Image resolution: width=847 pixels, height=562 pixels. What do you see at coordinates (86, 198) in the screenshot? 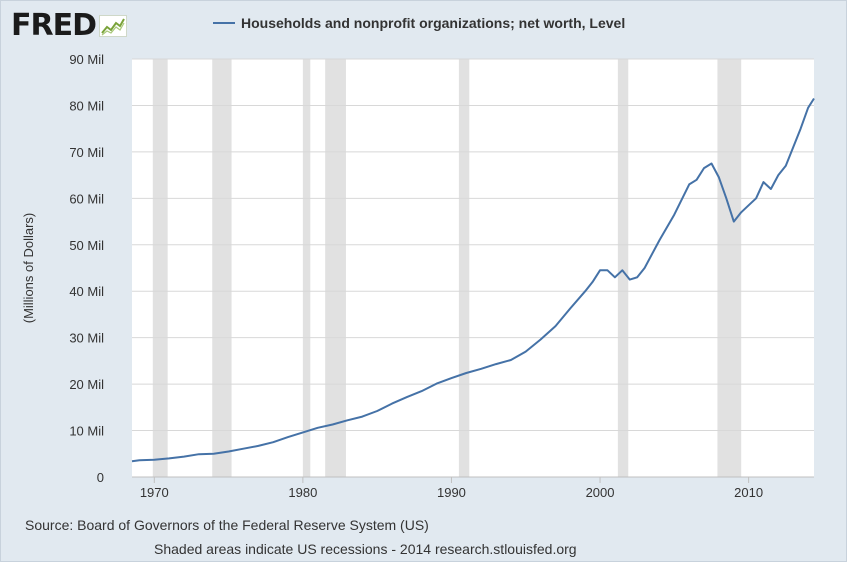
I see `y-tick-label: 60 Mil` at bounding box center [86, 198].